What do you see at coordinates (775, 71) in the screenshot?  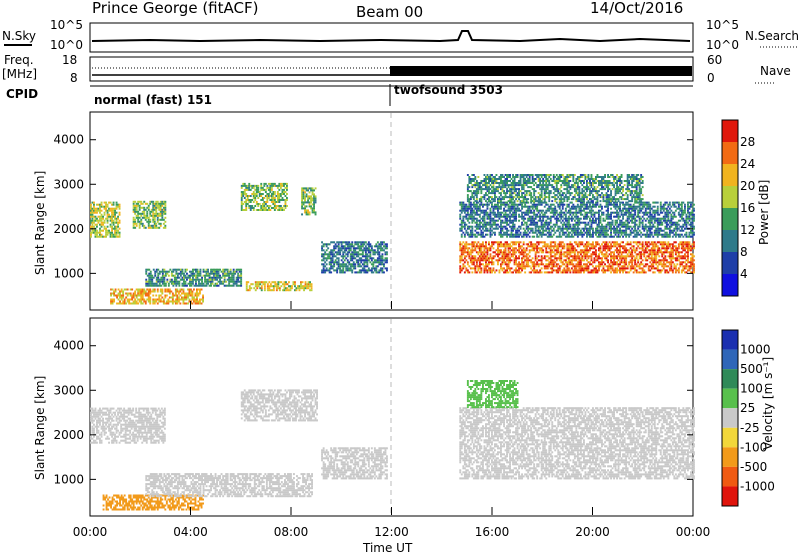 I see `nave-label: Nave` at bounding box center [775, 71].